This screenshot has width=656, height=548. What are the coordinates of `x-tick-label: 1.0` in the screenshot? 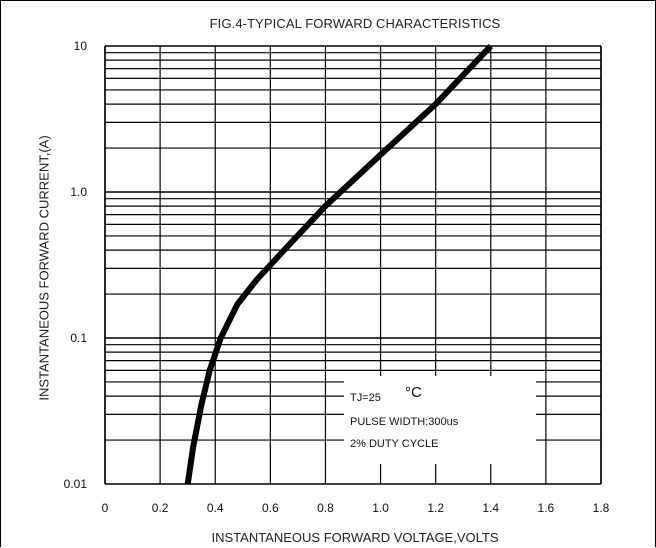 It's located at (380, 508).